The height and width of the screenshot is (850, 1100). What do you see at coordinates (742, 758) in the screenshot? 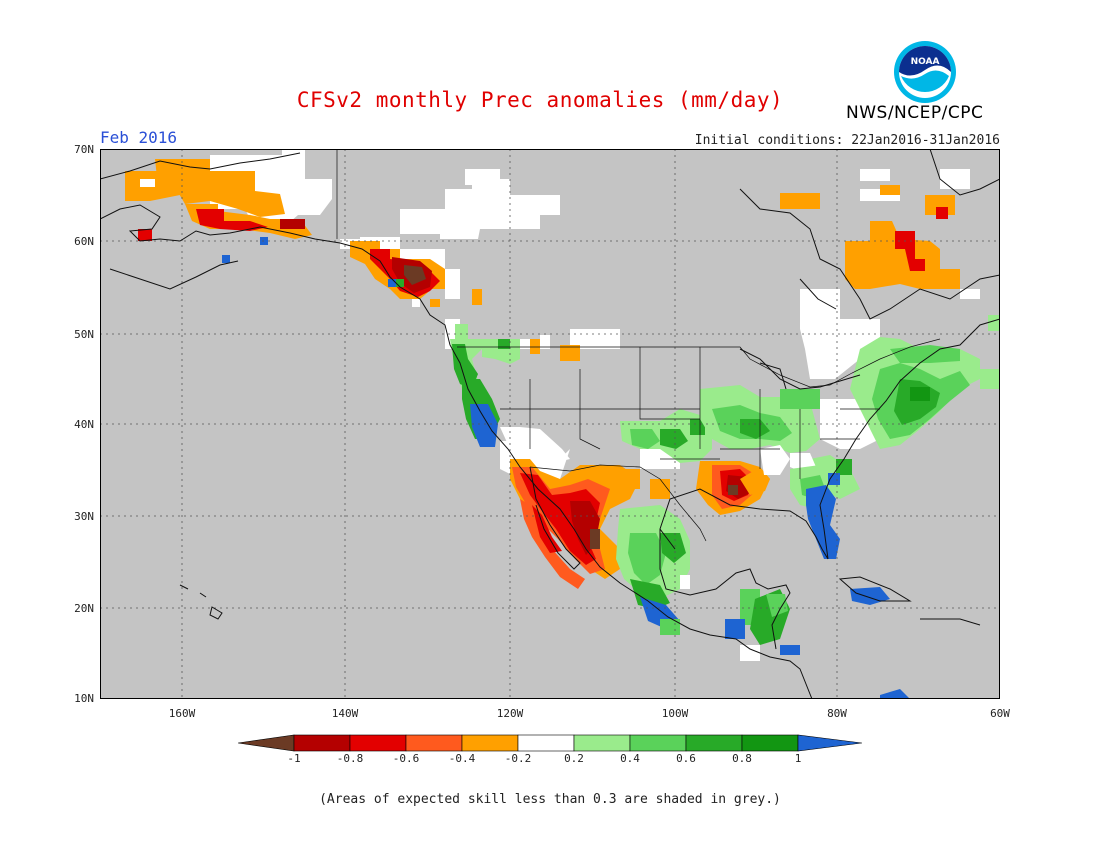
I see `colorbar-tick-label: 0.8` at bounding box center [742, 758].